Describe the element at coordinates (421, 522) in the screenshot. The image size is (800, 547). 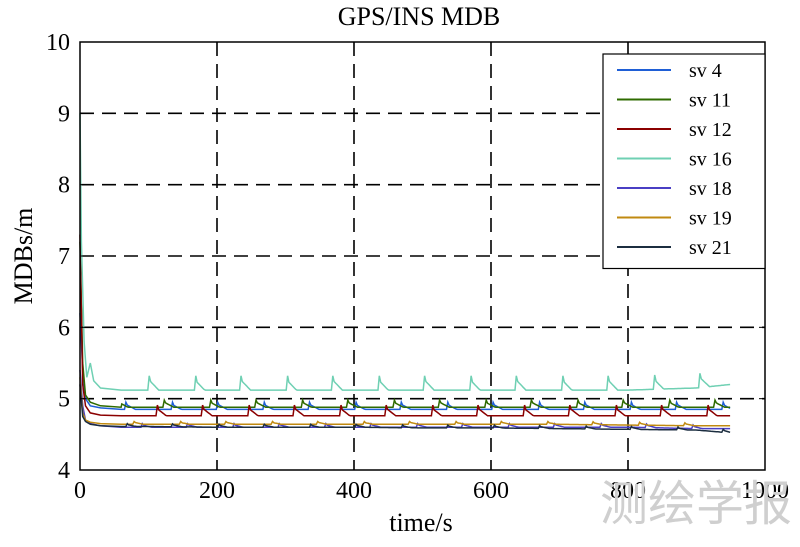
I see `x-axis-label: time/s` at that location.